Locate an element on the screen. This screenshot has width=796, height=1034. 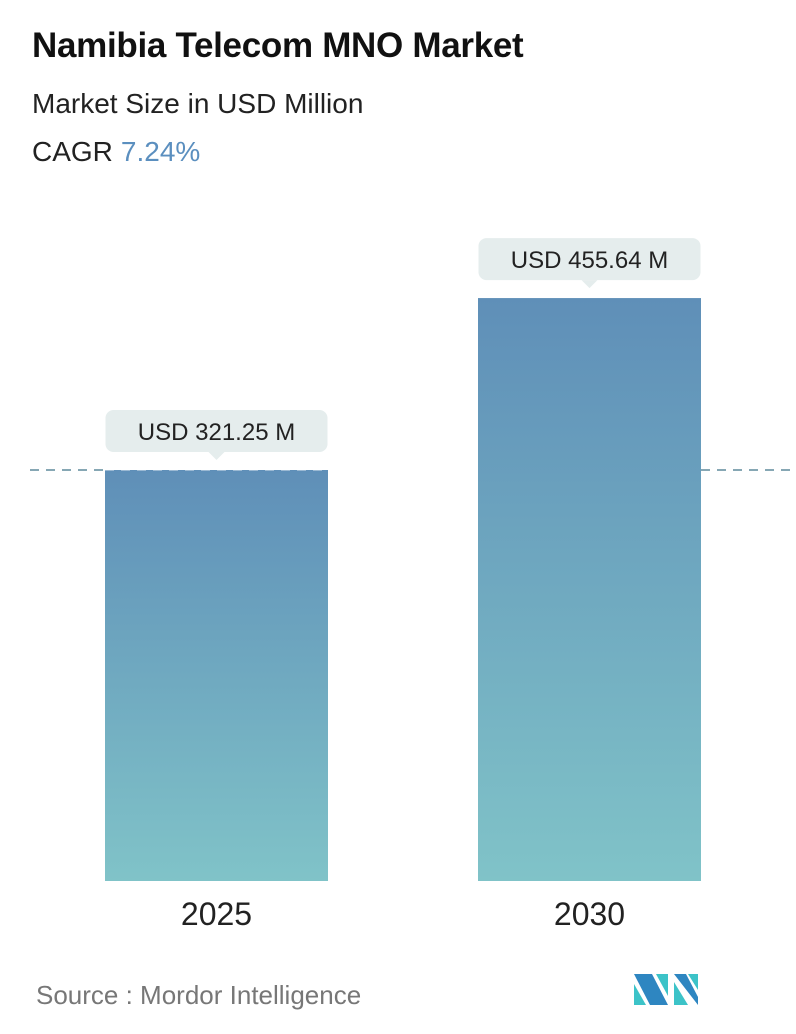
data-label: USD 455.64 M is located at coordinates (589, 260).